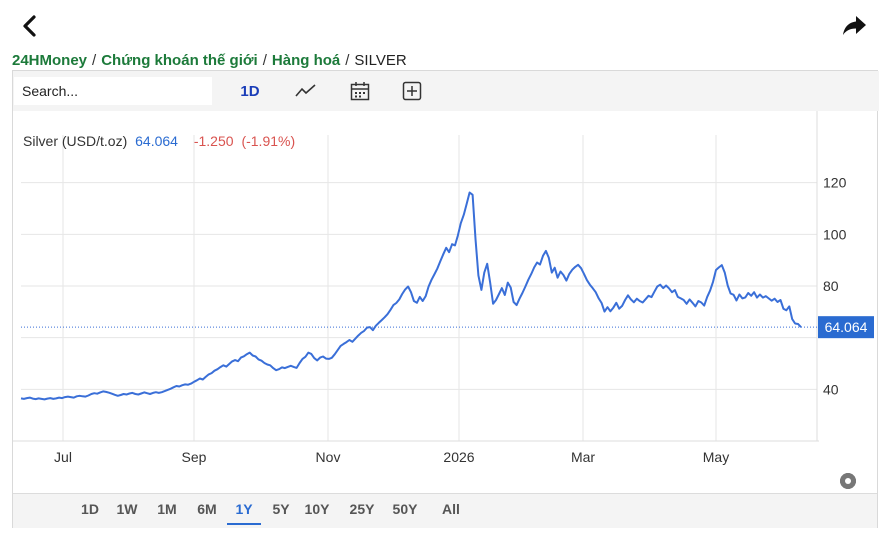 The image size is (886, 537). I want to click on range-button-1m: 1M, so click(167, 509).